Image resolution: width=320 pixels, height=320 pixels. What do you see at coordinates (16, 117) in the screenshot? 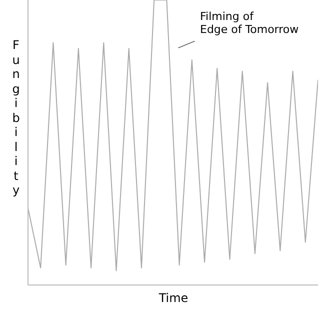
I see `text: Fungibility` at bounding box center [16, 117].